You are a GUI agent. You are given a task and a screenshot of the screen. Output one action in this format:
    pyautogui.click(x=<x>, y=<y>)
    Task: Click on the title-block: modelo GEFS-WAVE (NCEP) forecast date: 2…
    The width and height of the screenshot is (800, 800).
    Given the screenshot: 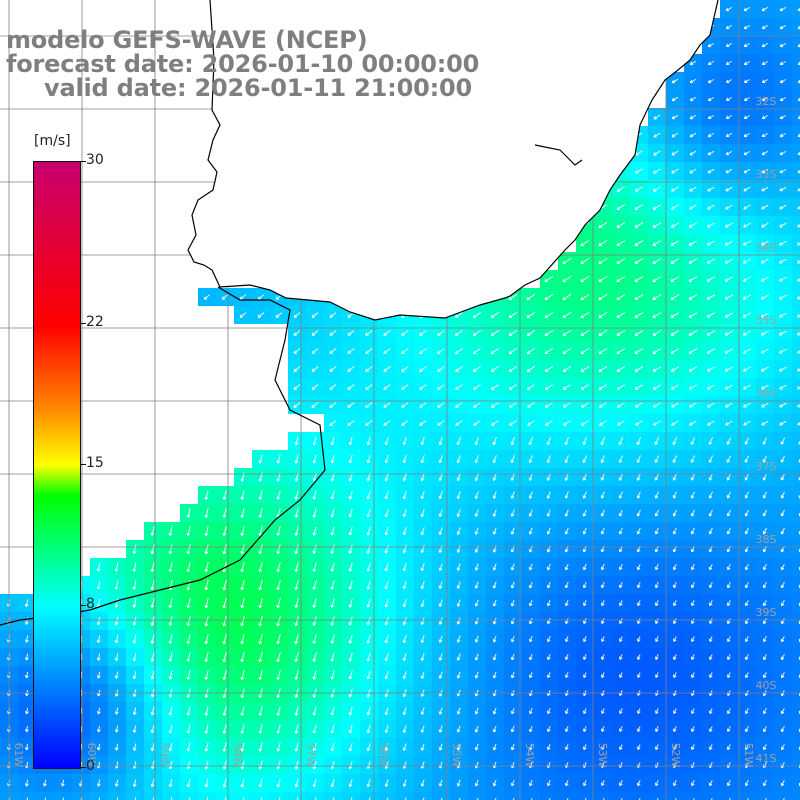 What is the action you would take?
    pyautogui.click(x=242, y=64)
    